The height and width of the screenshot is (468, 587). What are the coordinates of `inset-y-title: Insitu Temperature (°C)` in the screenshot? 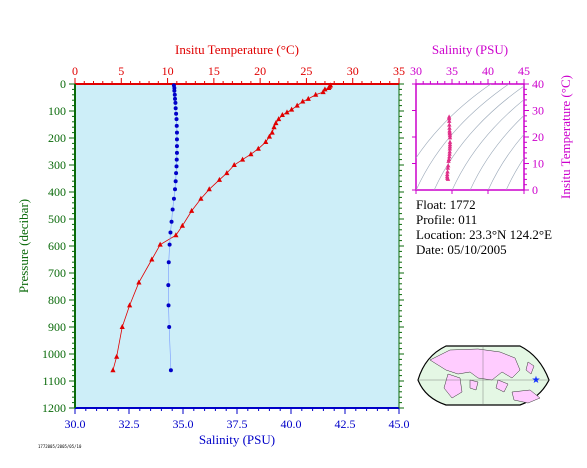 It's located at (565, 137).